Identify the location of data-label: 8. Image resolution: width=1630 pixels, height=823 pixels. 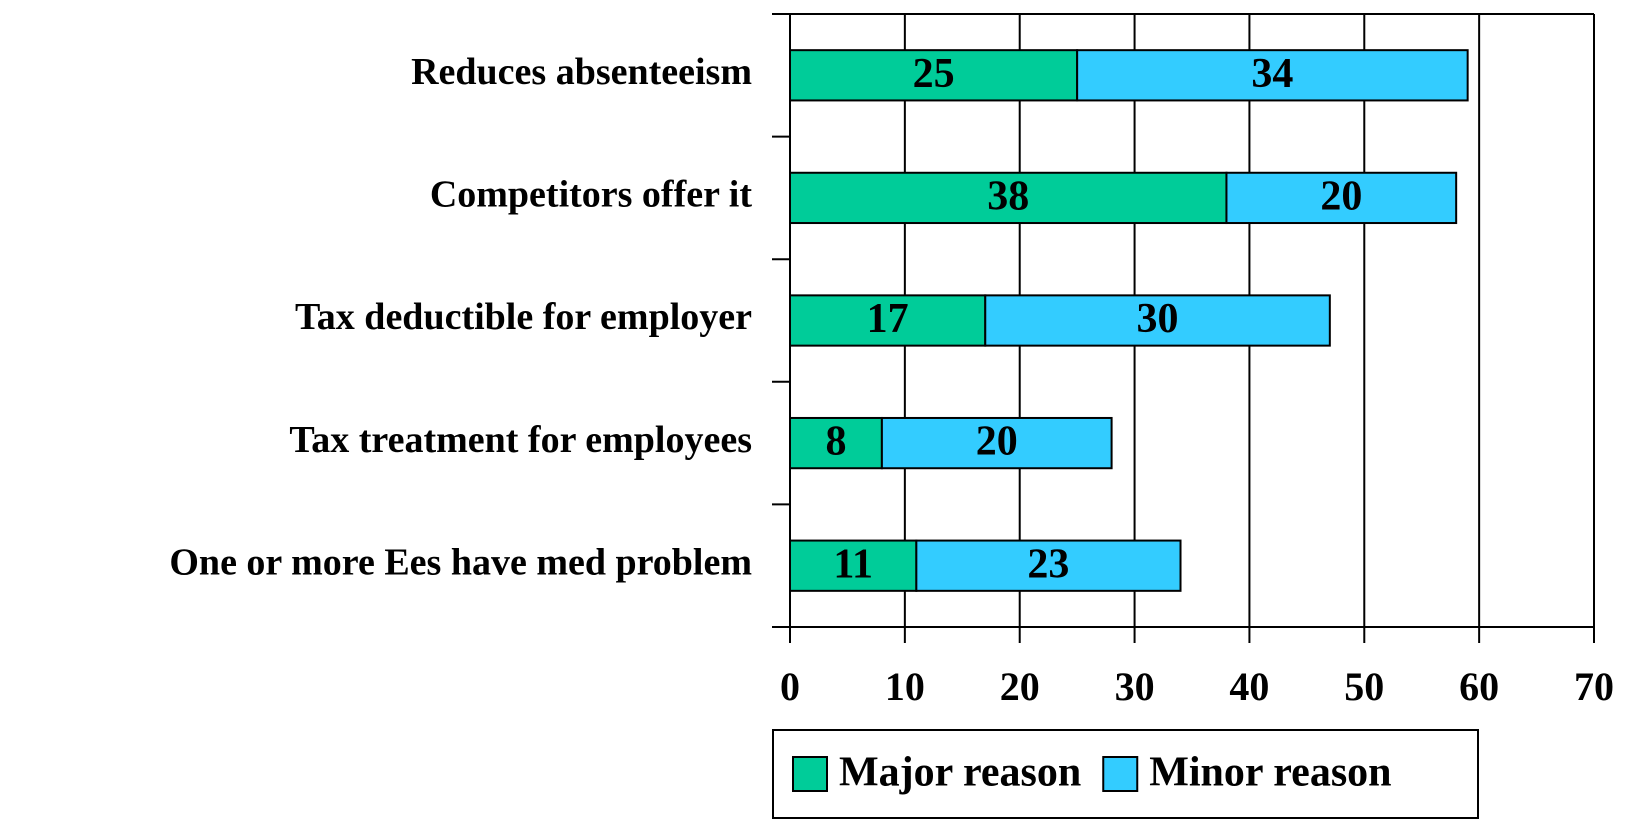
(835, 442).